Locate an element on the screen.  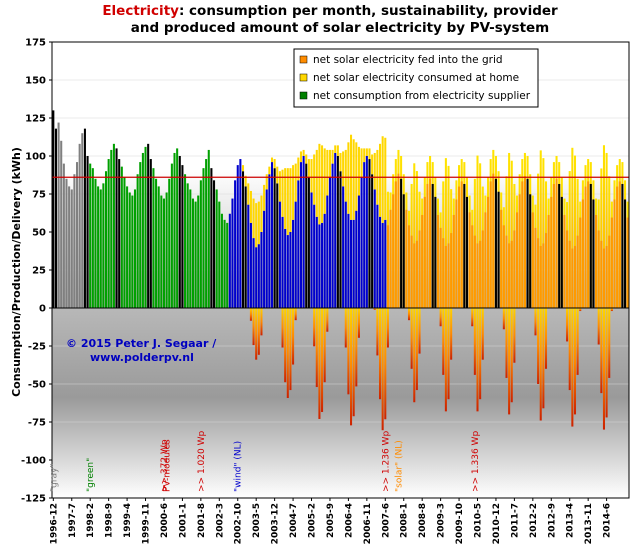
x-tick-label: 2010-5 is located at coordinates (479, 520).